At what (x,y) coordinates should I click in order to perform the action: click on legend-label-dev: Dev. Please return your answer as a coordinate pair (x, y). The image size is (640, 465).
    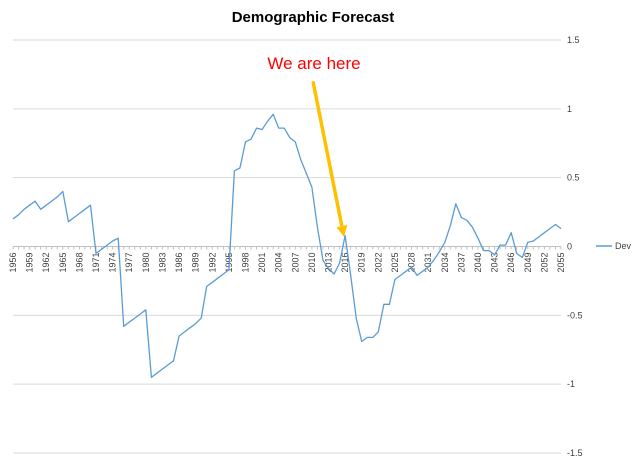
    Looking at the image, I should click on (623, 246).